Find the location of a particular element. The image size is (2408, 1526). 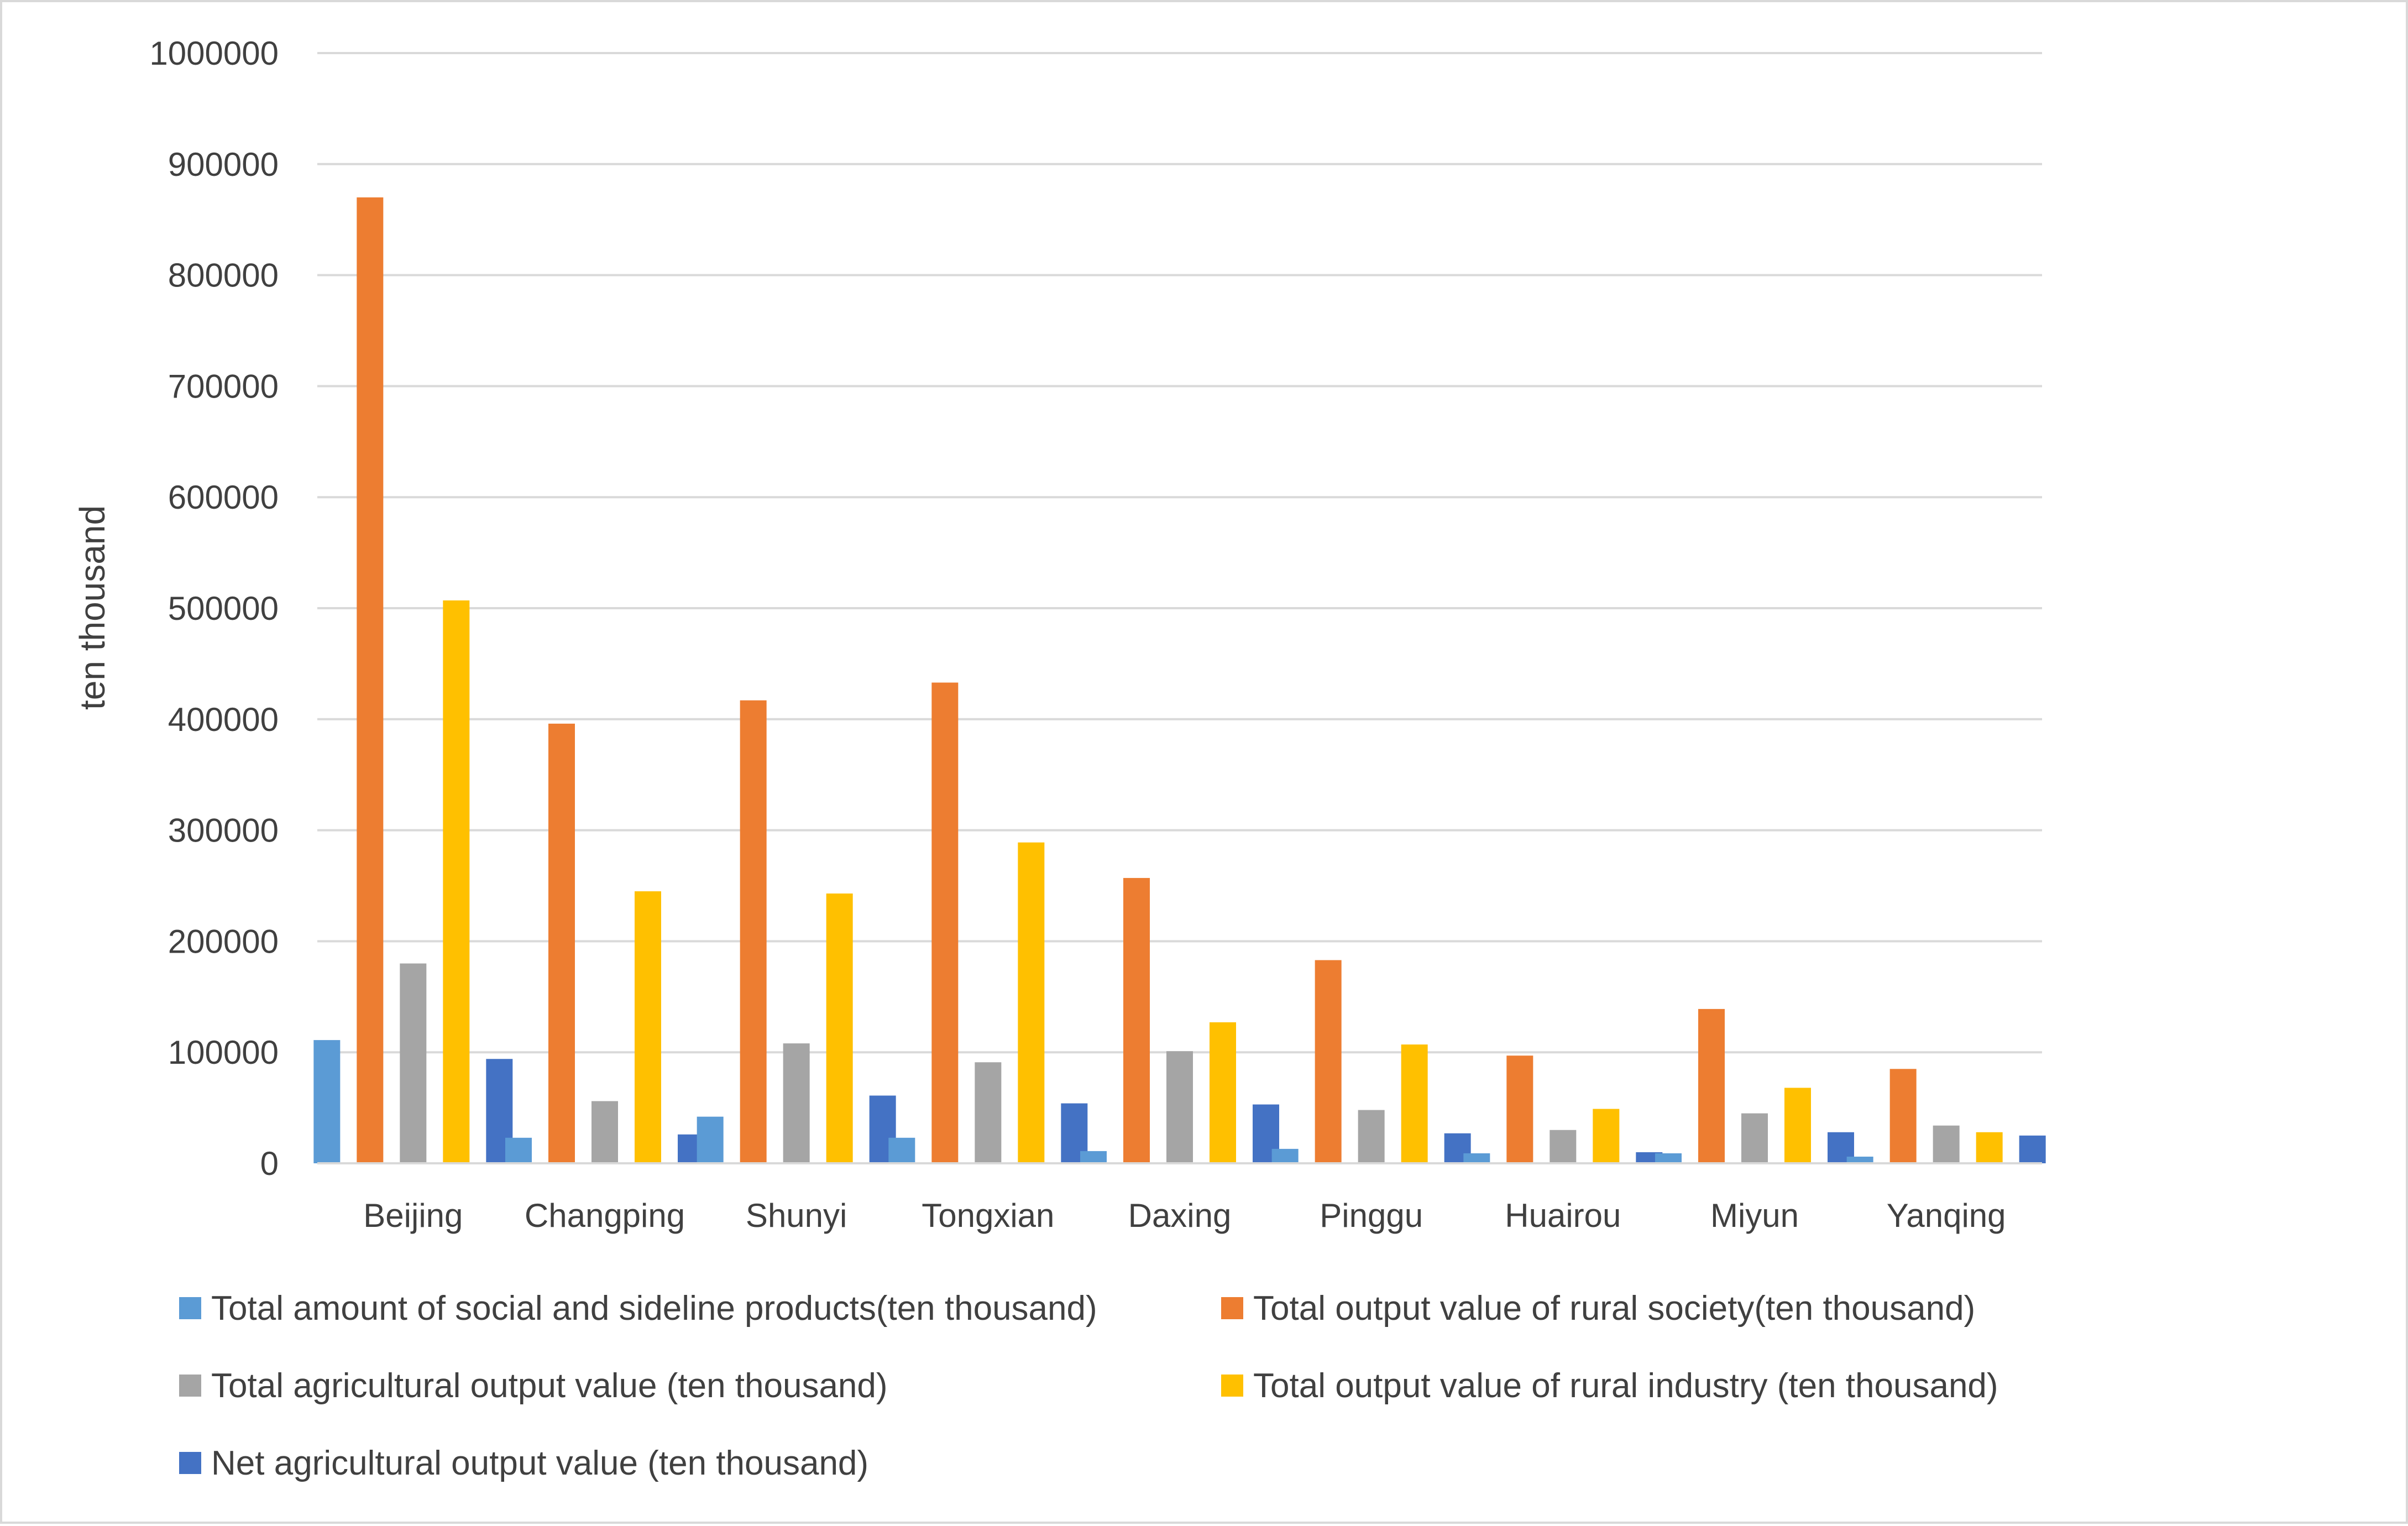

x-tick-label: Huairou is located at coordinates (1563, 1215).